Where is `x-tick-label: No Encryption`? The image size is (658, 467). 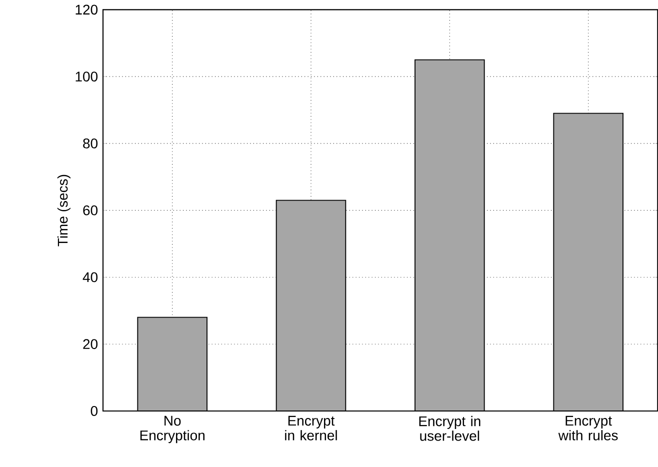 x-tick-label: No Encryption is located at coordinates (172, 430).